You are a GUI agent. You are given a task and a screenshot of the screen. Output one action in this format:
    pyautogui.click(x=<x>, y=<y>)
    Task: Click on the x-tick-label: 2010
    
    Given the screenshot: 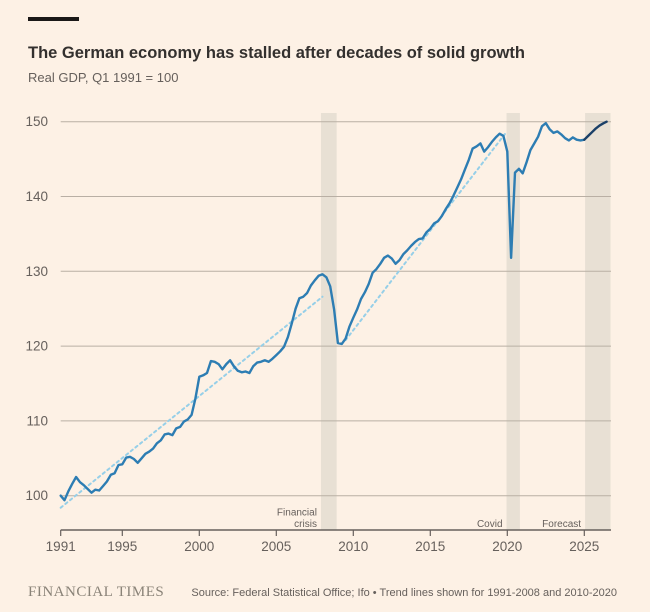 What is the action you would take?
    pyautogui.click(x=353, y=546)
    